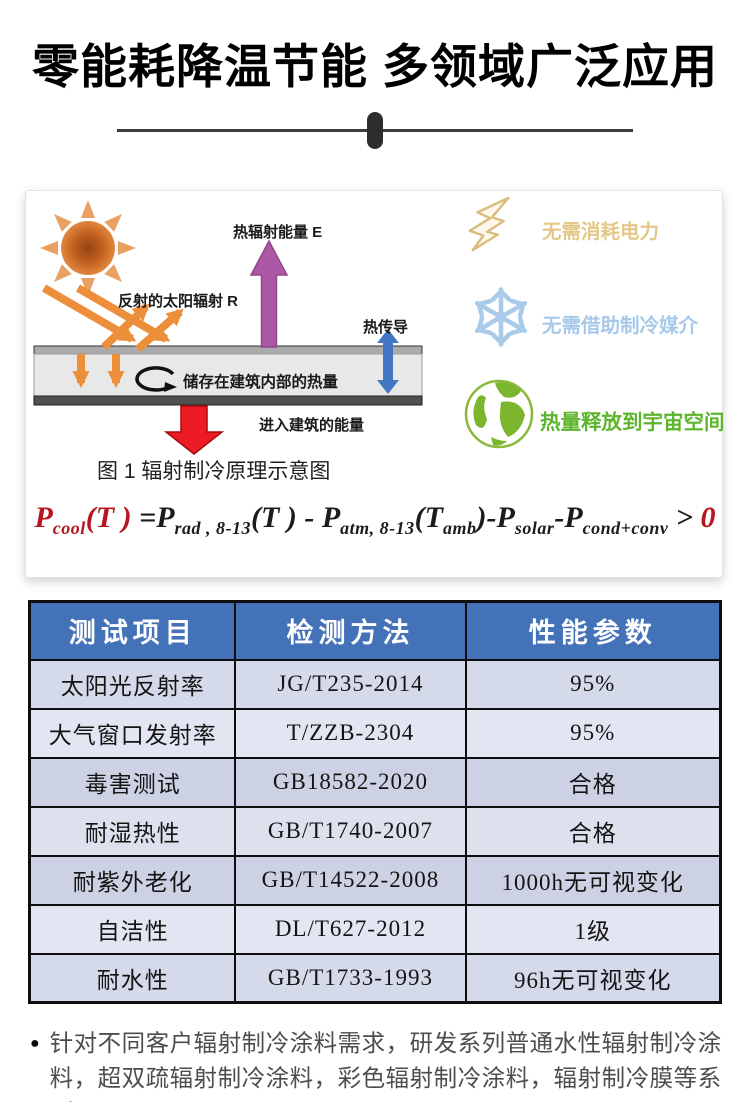  Describe the element at coordinates (350, 831) in the screenshot. I see `cell-method: GB/T1740-2007` at that location.